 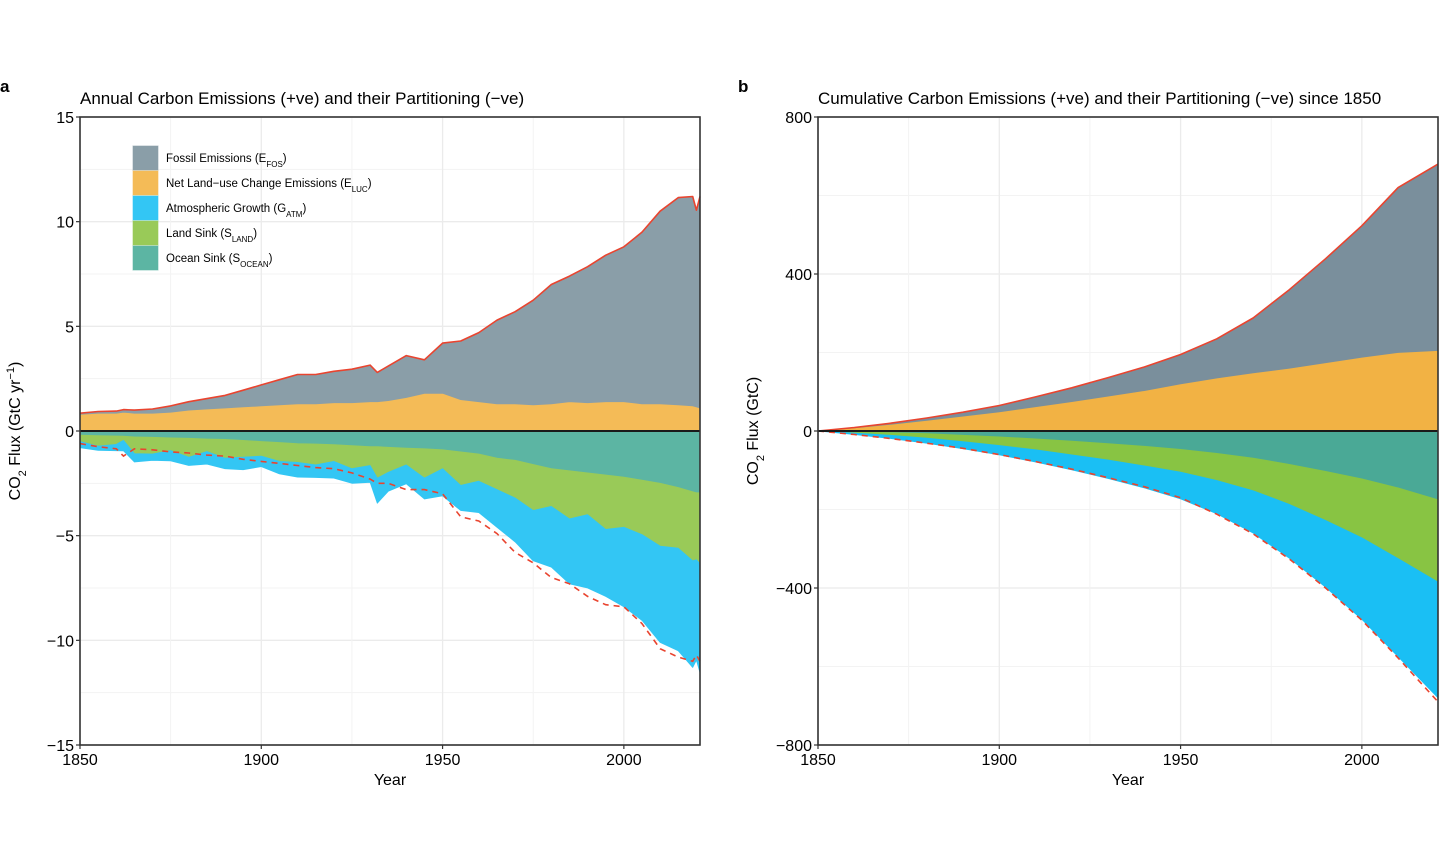 What do you see at coordinates (794, 746) in the screenshot?
I see `y-tick-label: −800` at bounding box center [794, 746].